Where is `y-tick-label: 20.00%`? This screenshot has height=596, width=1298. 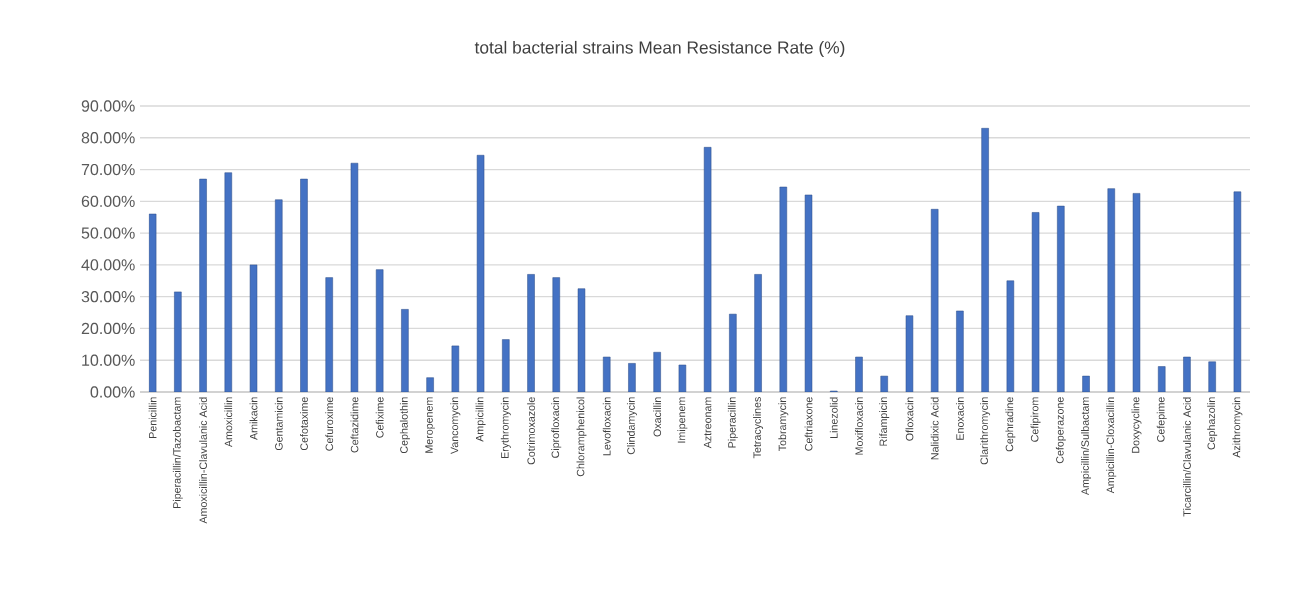 y-tick-label: 20.00% is located at coordinates (108, 328).